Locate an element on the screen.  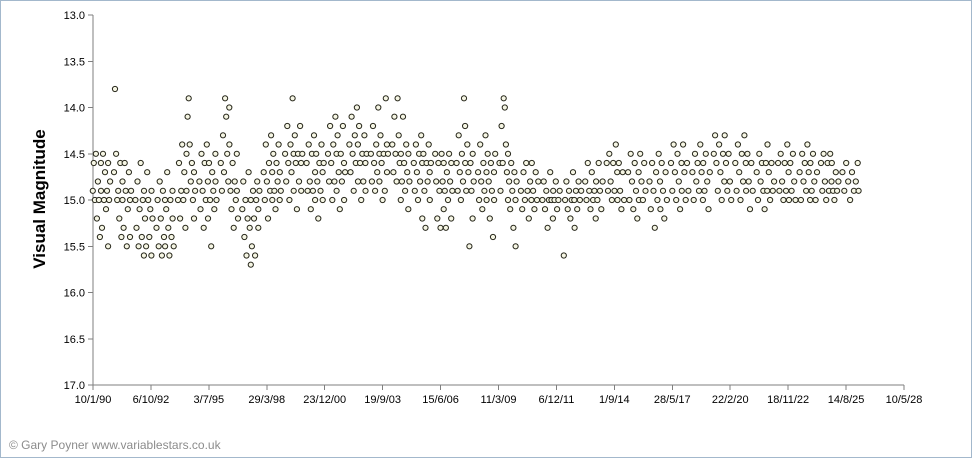
x-tick-label: 10/1/90 is located at coordinates (93, 400).